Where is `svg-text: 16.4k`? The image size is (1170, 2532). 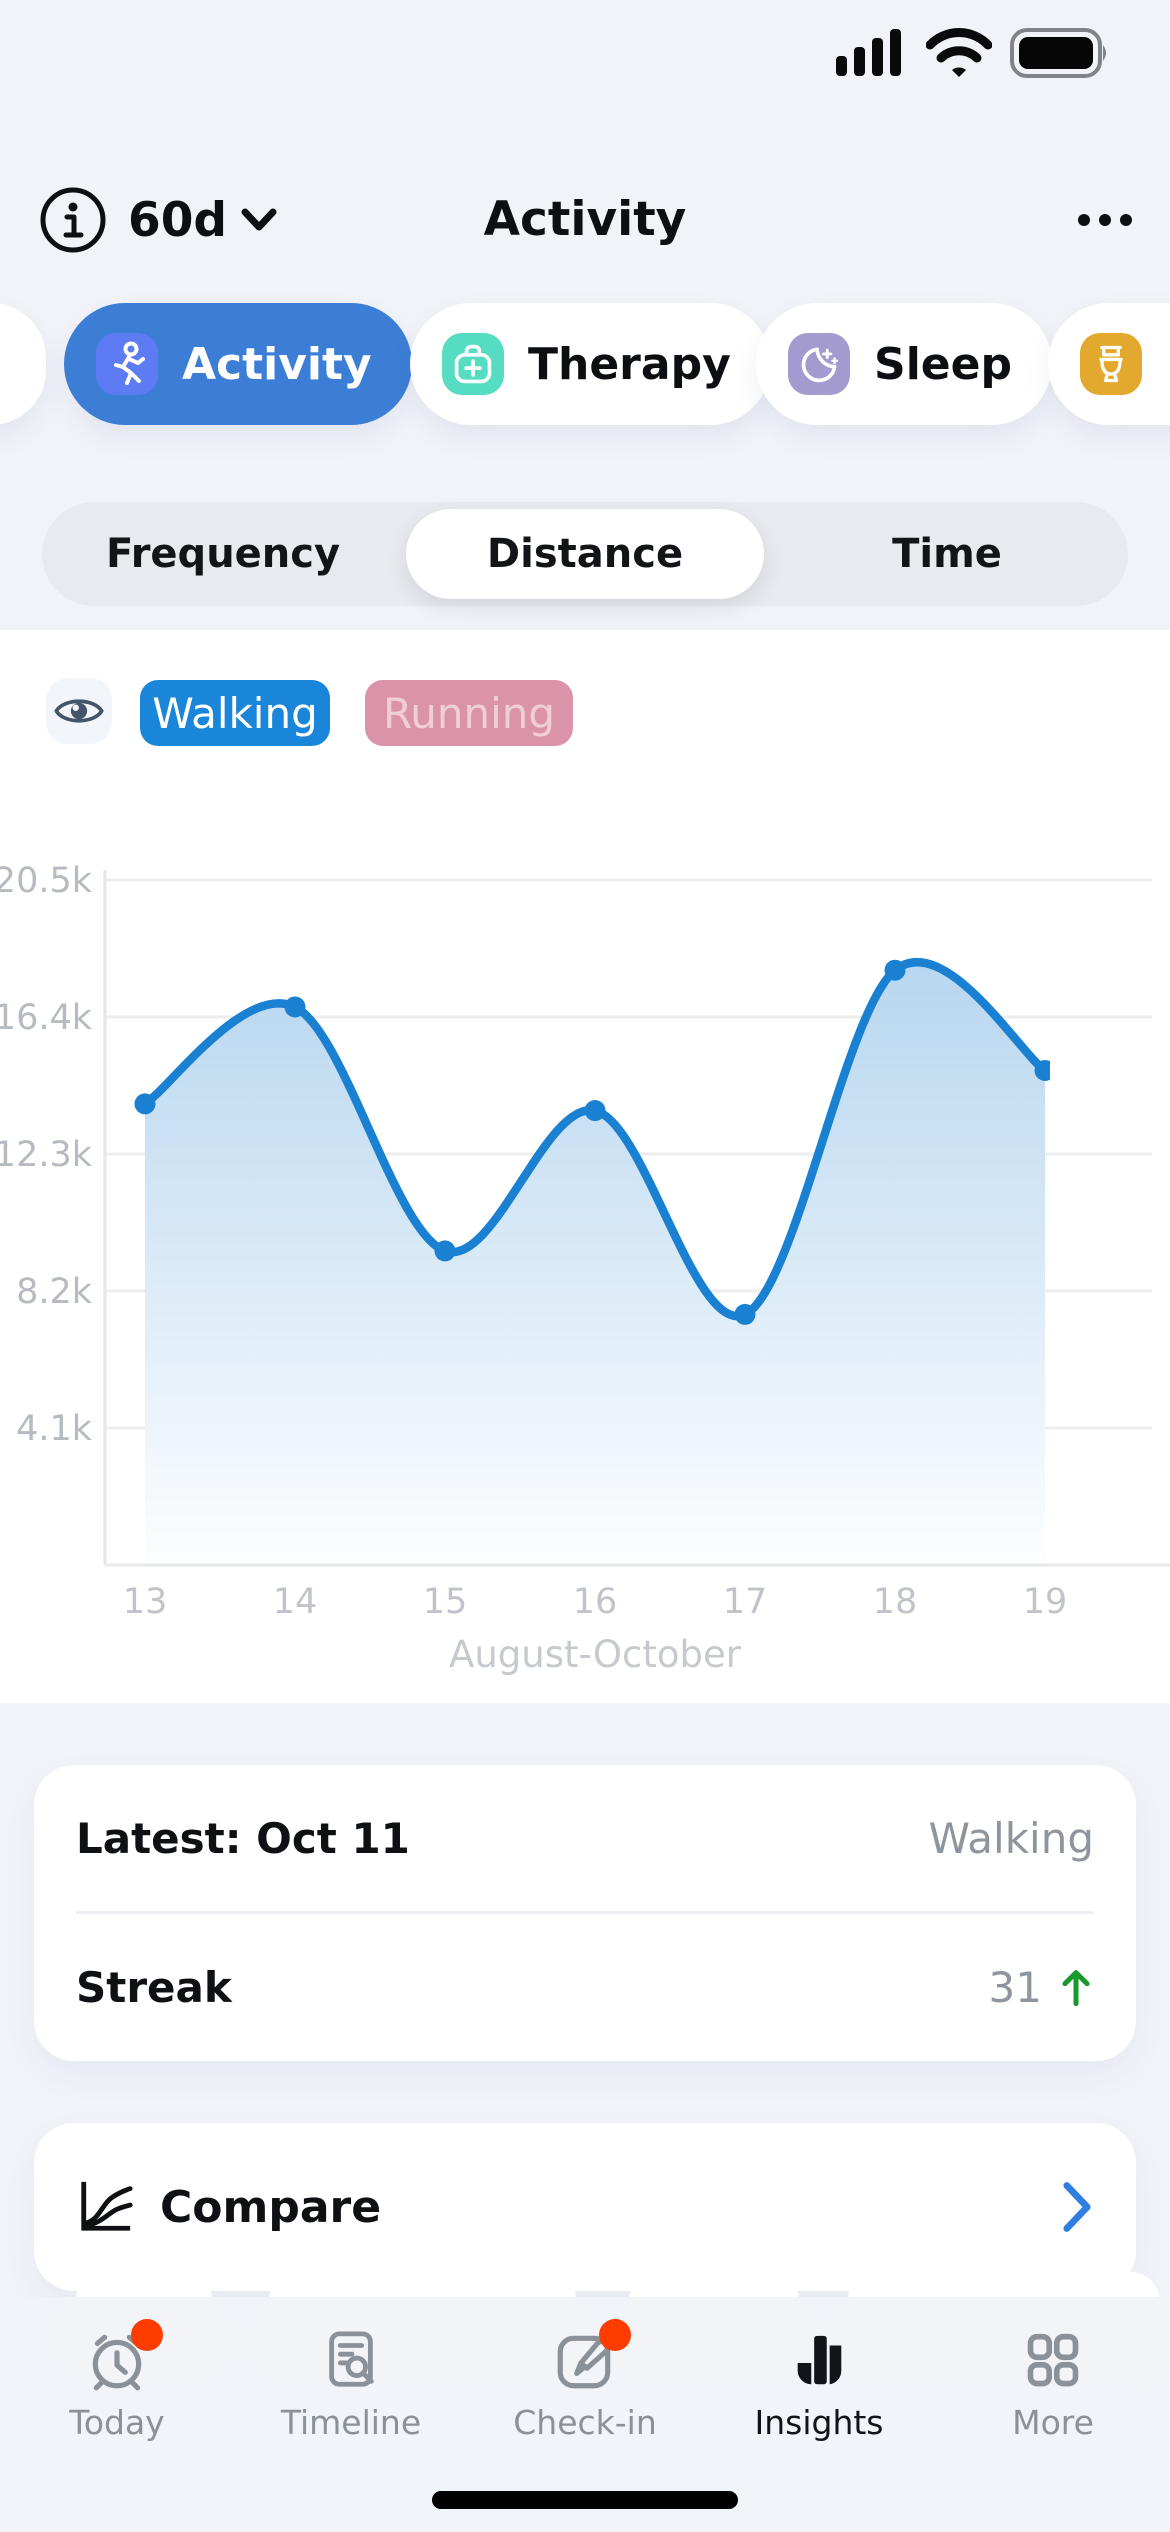 svg-text: 16.4k is located at coordinates (46, 1018).